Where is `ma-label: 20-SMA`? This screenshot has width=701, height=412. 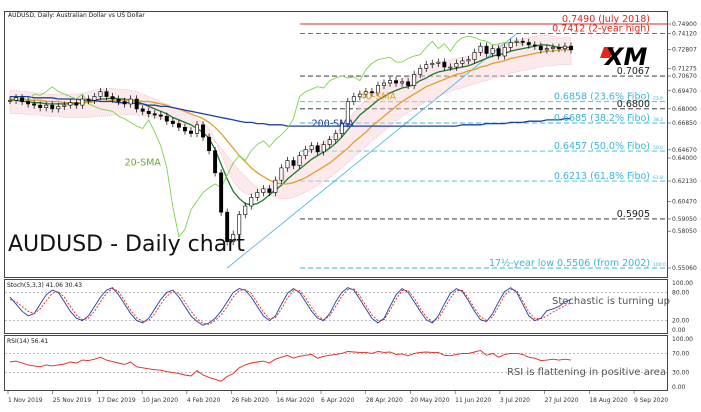
ma-label: 20-SMA is located at coordinates (143, 162).